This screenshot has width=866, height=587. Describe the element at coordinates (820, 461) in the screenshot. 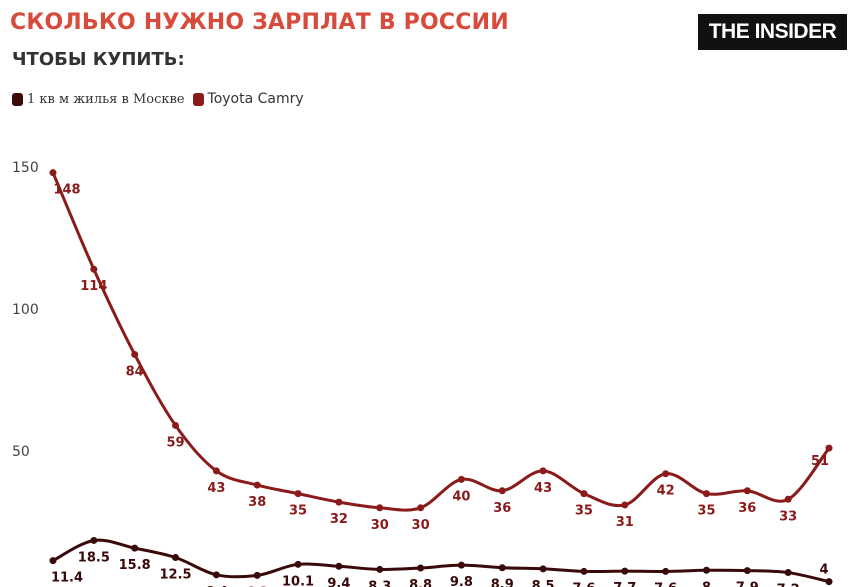

I see `data-label-camry: 51` at that location.